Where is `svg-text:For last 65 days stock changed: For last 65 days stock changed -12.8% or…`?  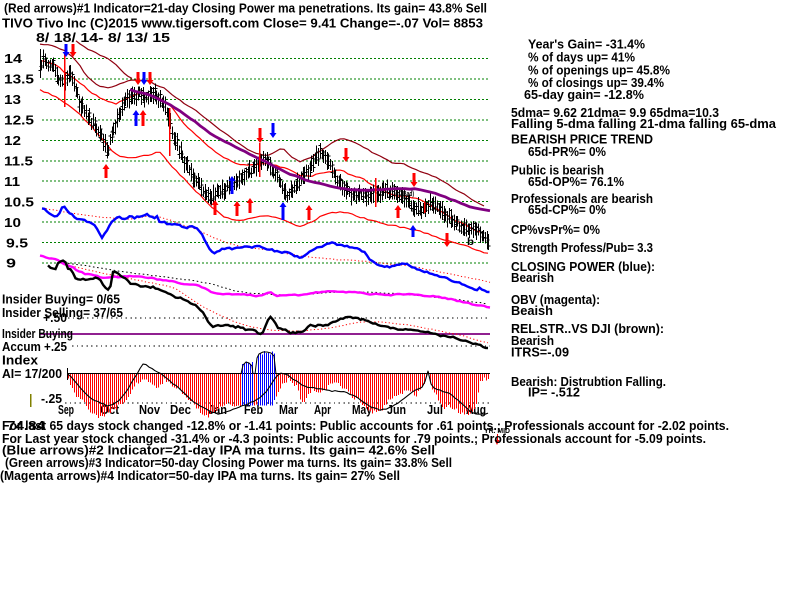
svg-text:For last 65 days stock changed: For last 65 days stock changed -12.8% or… is located at coordinates (365, 425).